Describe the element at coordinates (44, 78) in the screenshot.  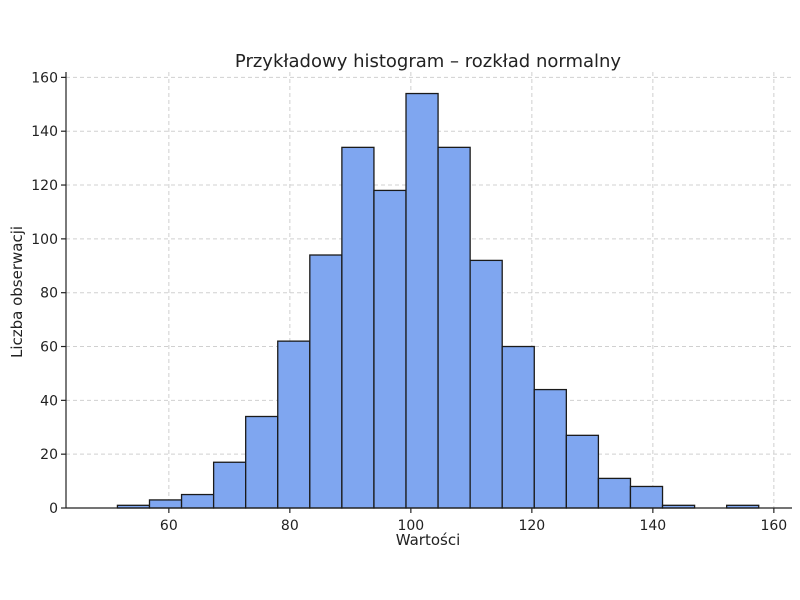
I see `y-tick-label: 160` at that location.